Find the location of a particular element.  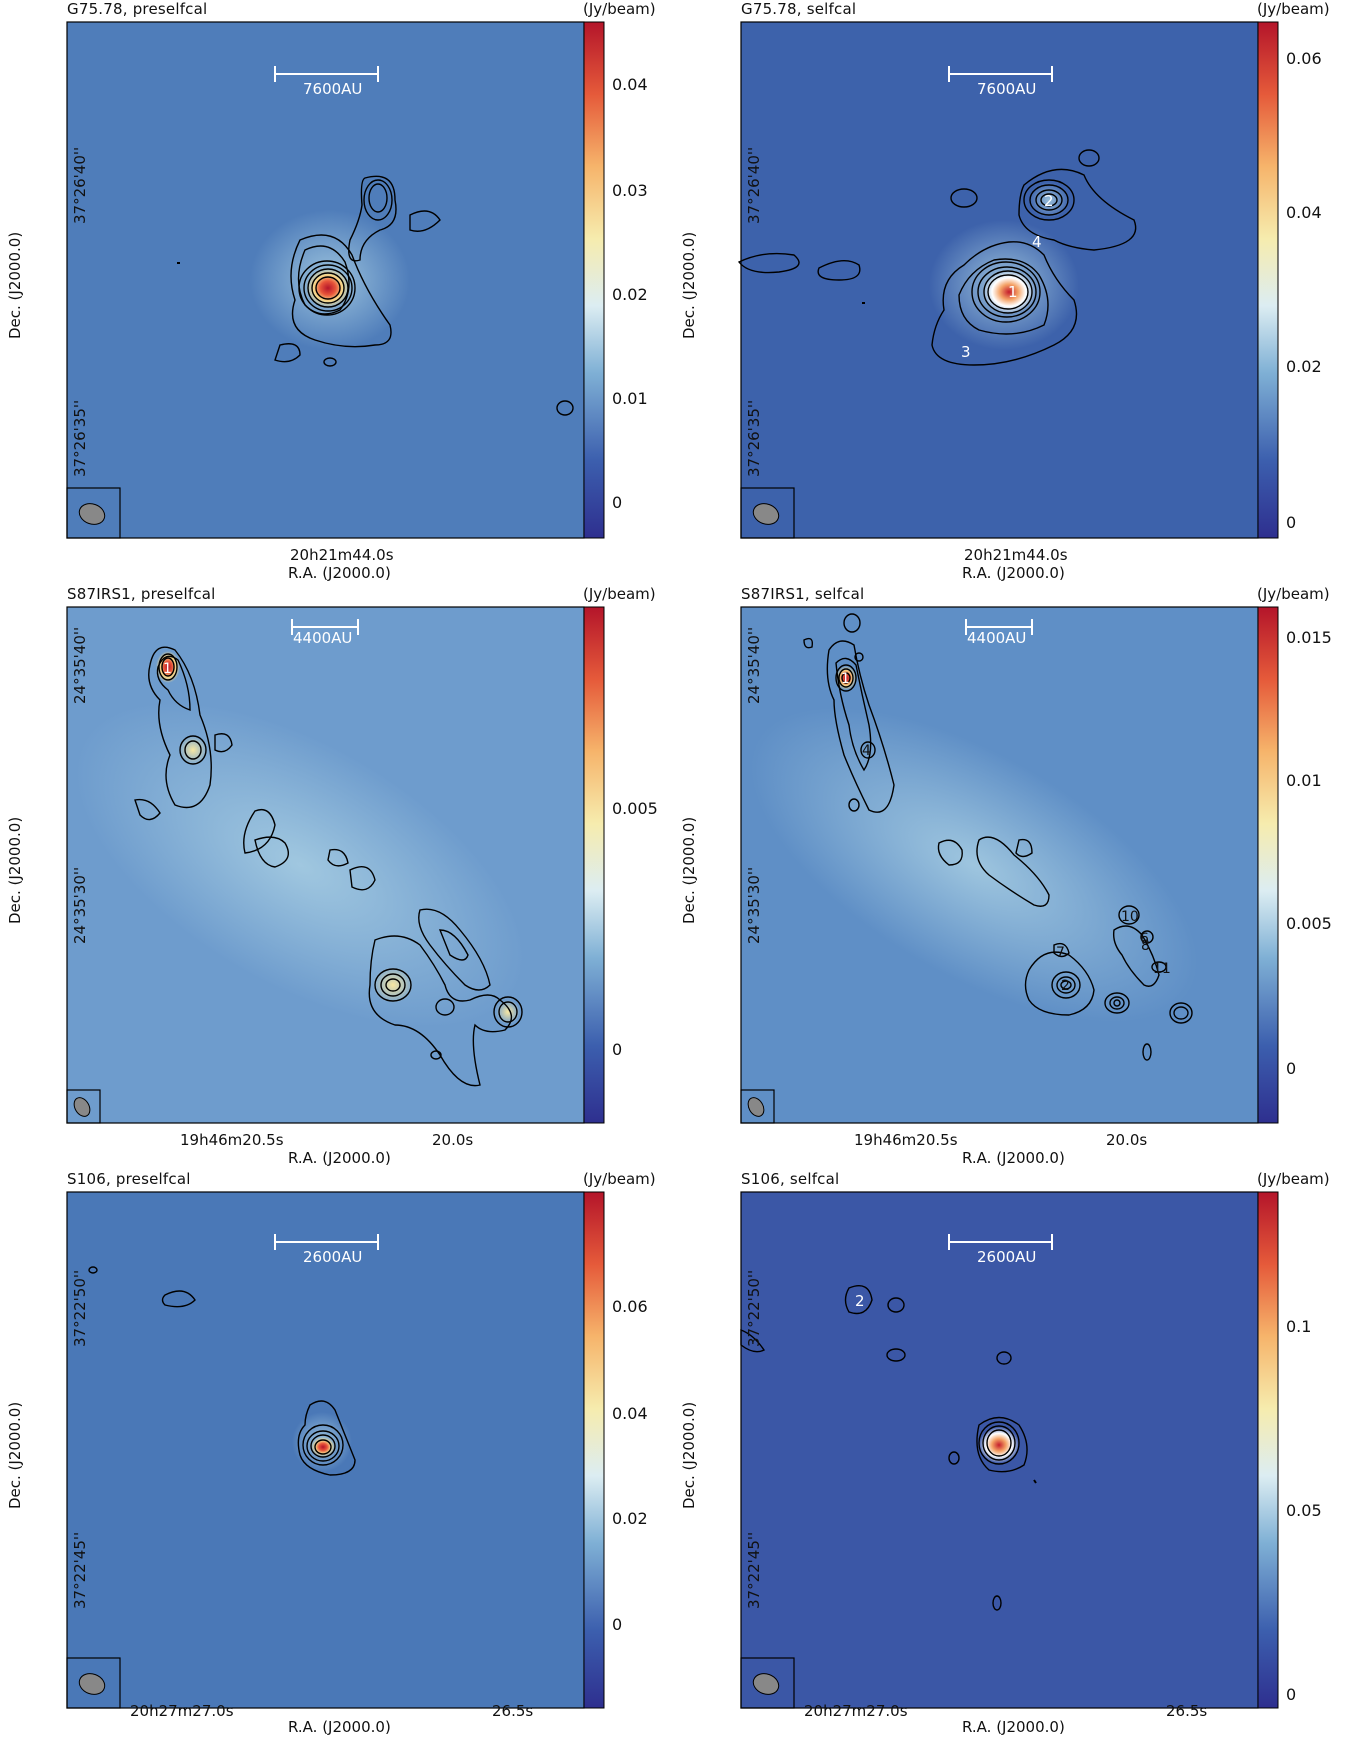

svg-text: 3 is located at coordinates (966, 352).